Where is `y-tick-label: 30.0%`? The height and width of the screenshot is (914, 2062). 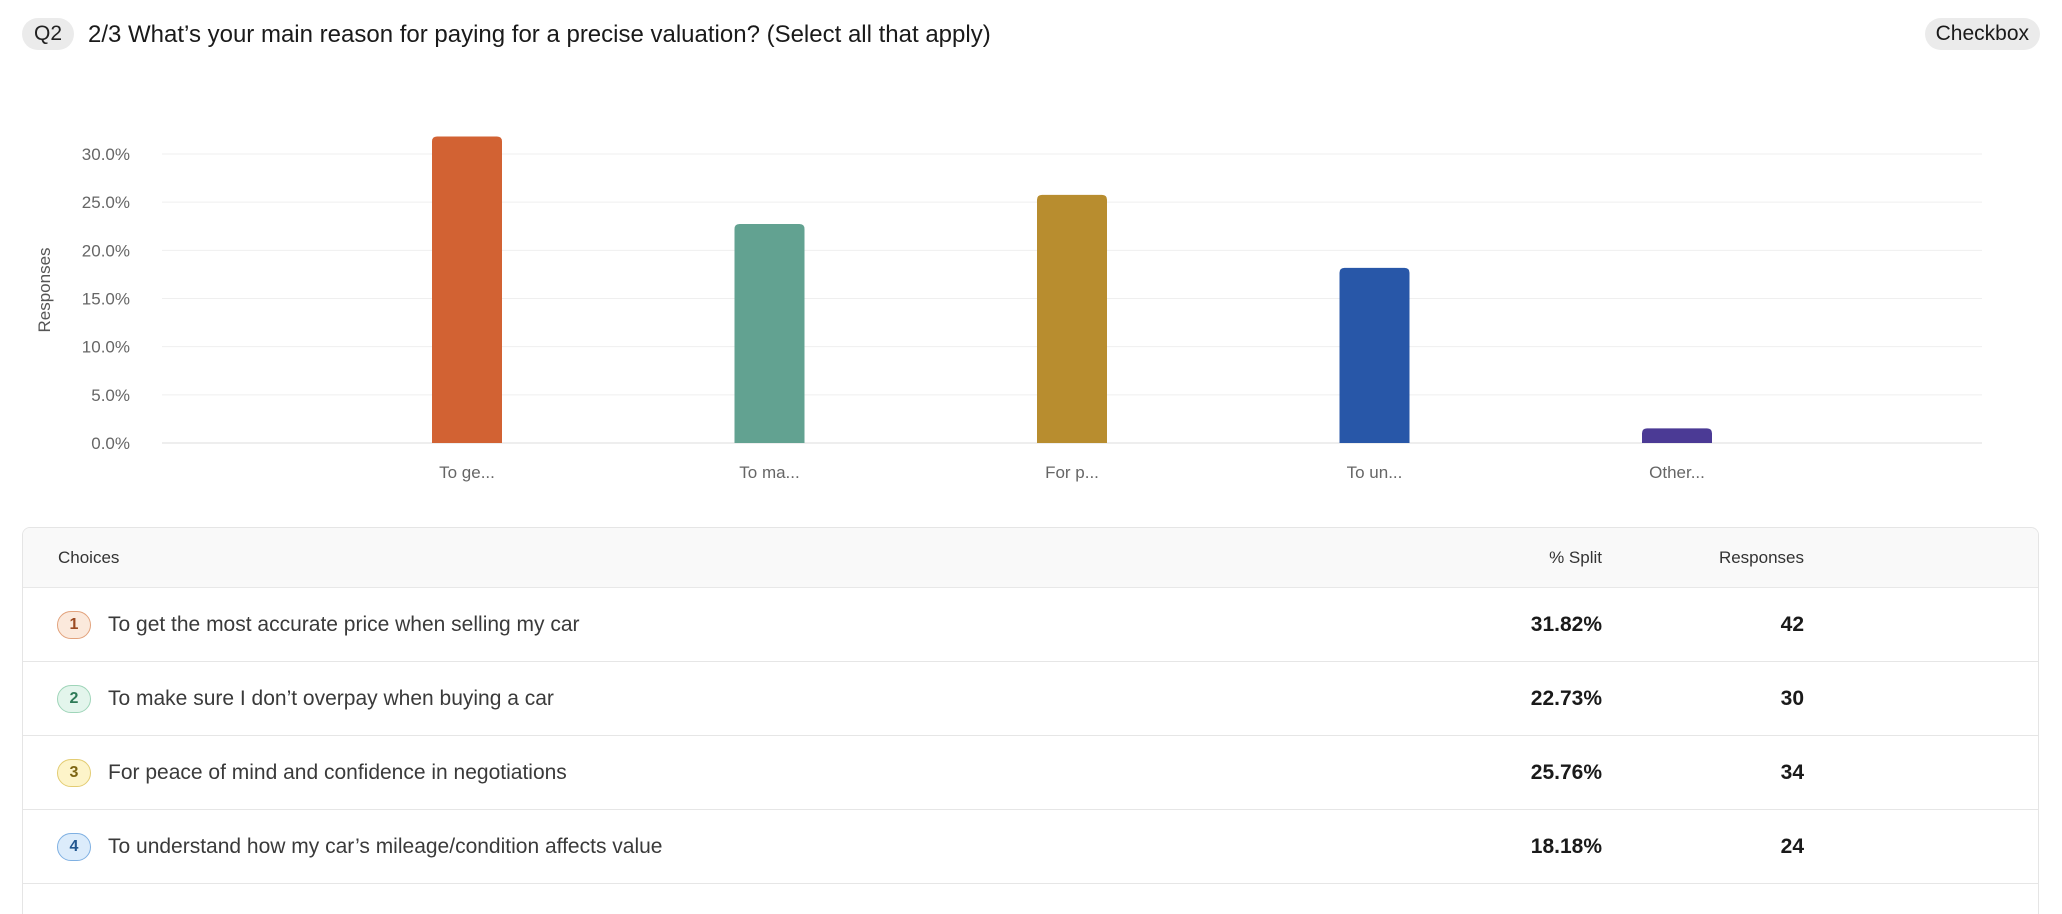 y-tick-label: 30.0% is located at coordinates (106, 154).